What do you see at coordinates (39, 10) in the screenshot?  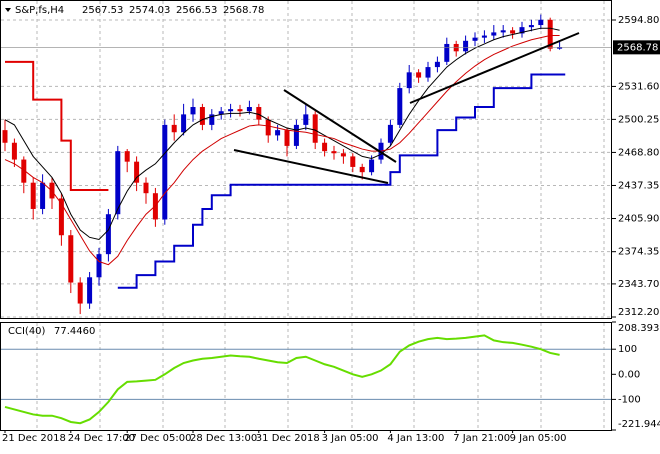 I see `symbol: S&P,fs,H4` at bounding box center [39, 10].